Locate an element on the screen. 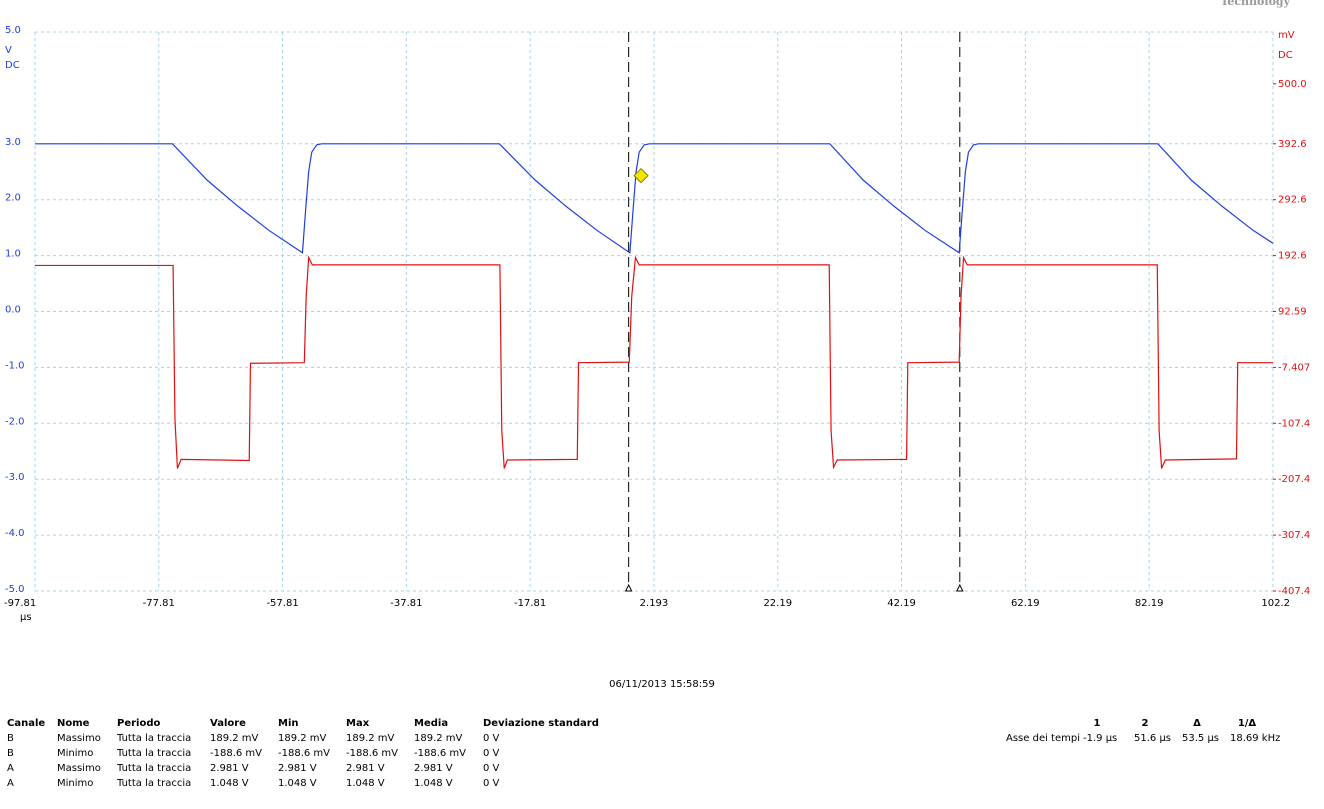  x-tick-label: 42.19 is located at coordinates (901, 603).